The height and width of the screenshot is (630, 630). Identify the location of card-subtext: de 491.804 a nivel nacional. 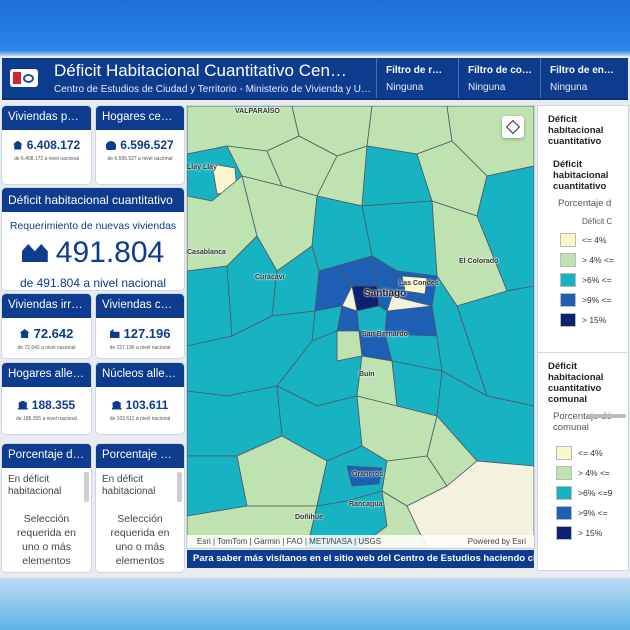
(93, 283).